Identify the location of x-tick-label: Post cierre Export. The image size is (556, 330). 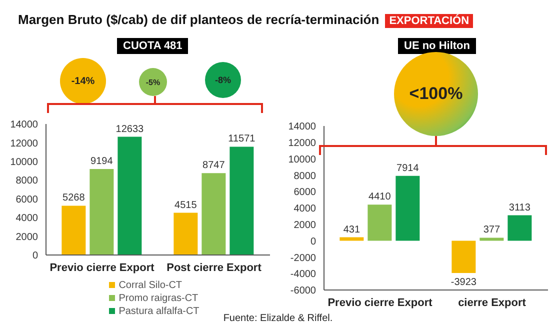
(214, 268).